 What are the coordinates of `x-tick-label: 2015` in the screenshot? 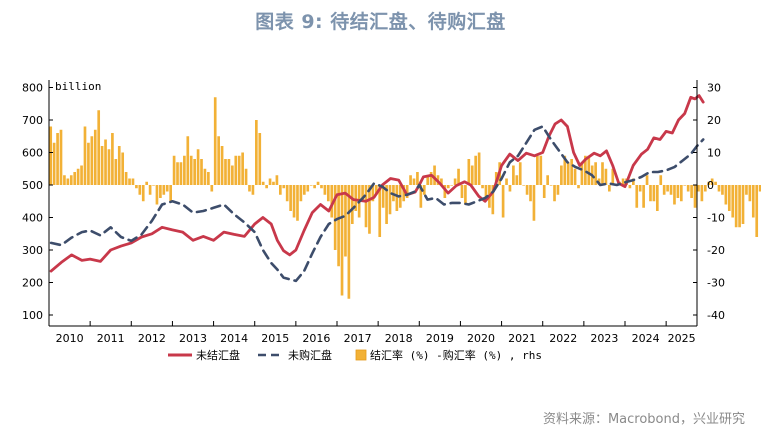 It's located at (275, 338).